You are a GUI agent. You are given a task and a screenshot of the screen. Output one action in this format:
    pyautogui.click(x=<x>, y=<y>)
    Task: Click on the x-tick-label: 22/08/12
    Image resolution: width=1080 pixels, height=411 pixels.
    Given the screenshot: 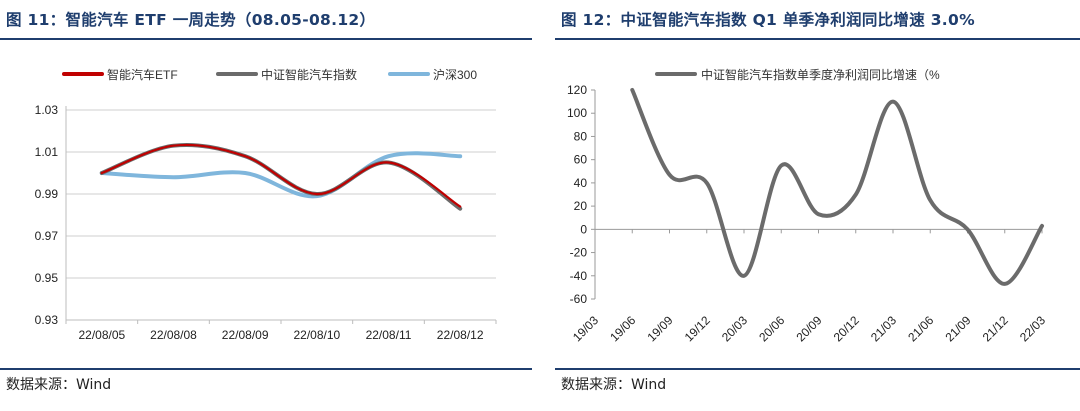 What is the action you would take?
    pyautogui.click(x=460, y=335)
    